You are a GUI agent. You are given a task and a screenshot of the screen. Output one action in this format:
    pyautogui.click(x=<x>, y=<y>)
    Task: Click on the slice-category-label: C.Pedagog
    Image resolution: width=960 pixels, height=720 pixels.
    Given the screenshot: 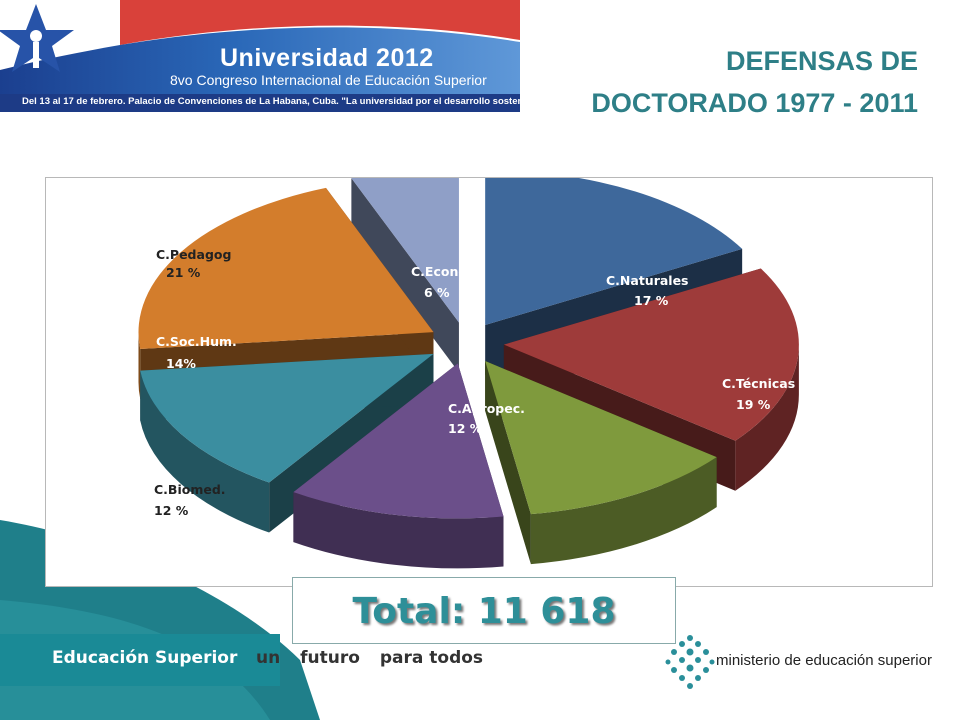 What is the action you would take?
    pyautogui.click(x=193, y=254)
    